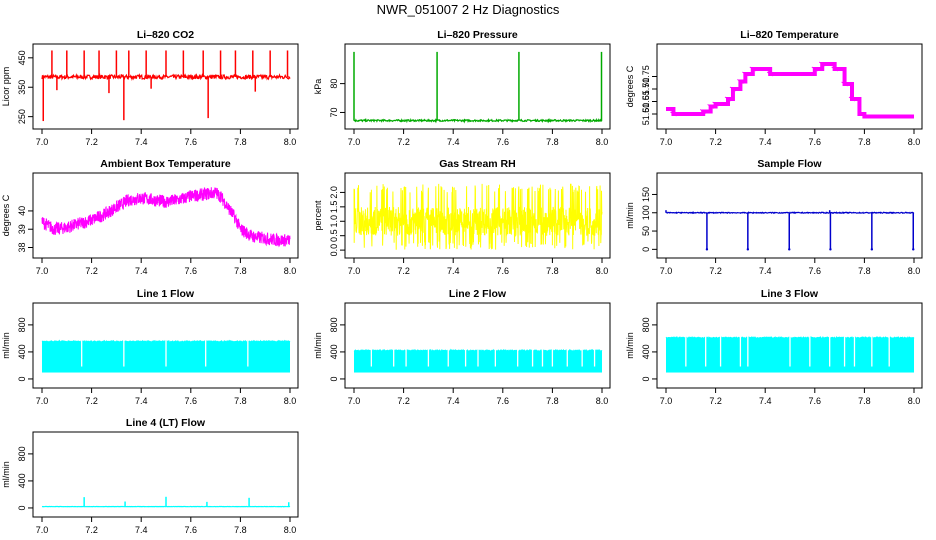 The height and width of the screenshot is (540, 936). I want to click on chart-title: Li–820 CO2, so click(165, 35).